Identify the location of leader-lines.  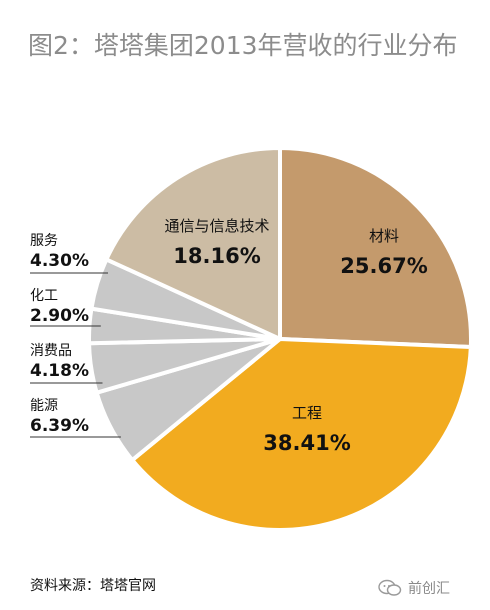
(75, 355).